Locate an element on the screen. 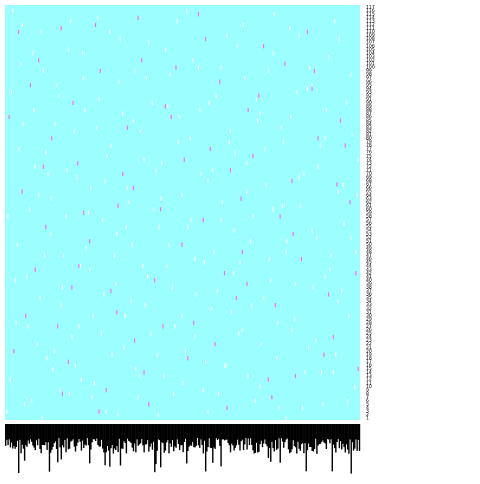 The image size is (480, 484). y-tick-label: 10 is located at coordinates (369, 387).